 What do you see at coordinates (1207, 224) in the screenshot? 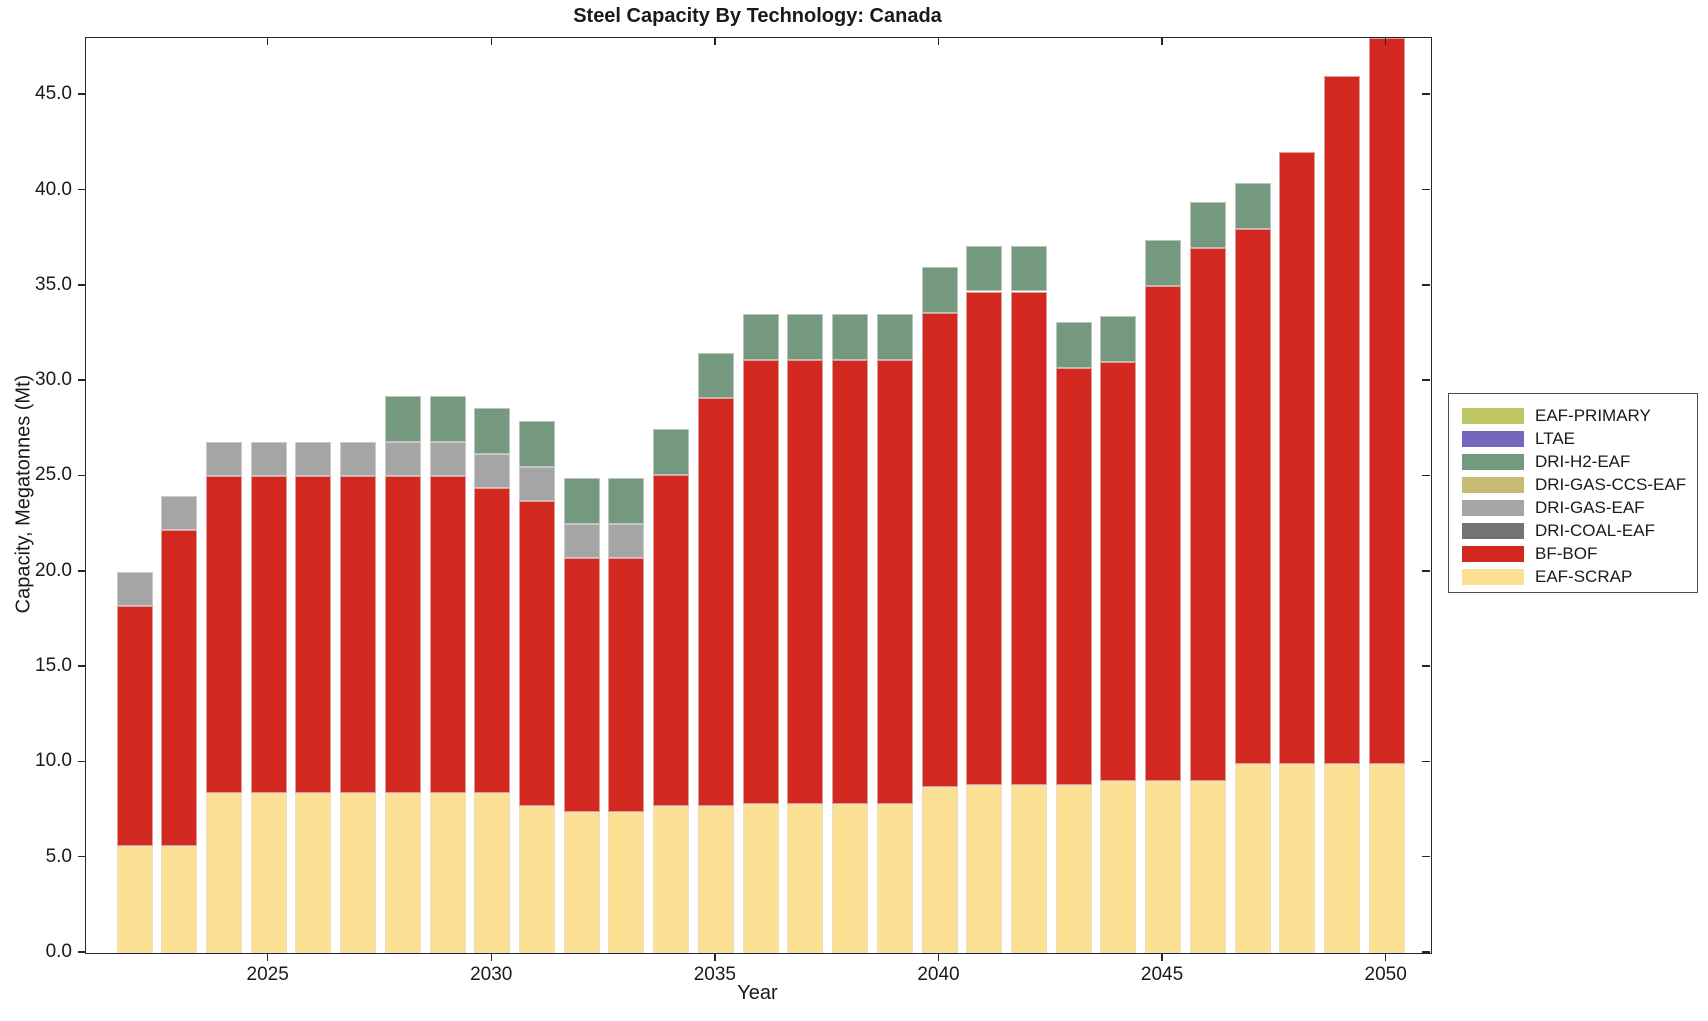
I see `bar-segment-dri-h2-eaf-2046` at bounding box center [1207, 224].